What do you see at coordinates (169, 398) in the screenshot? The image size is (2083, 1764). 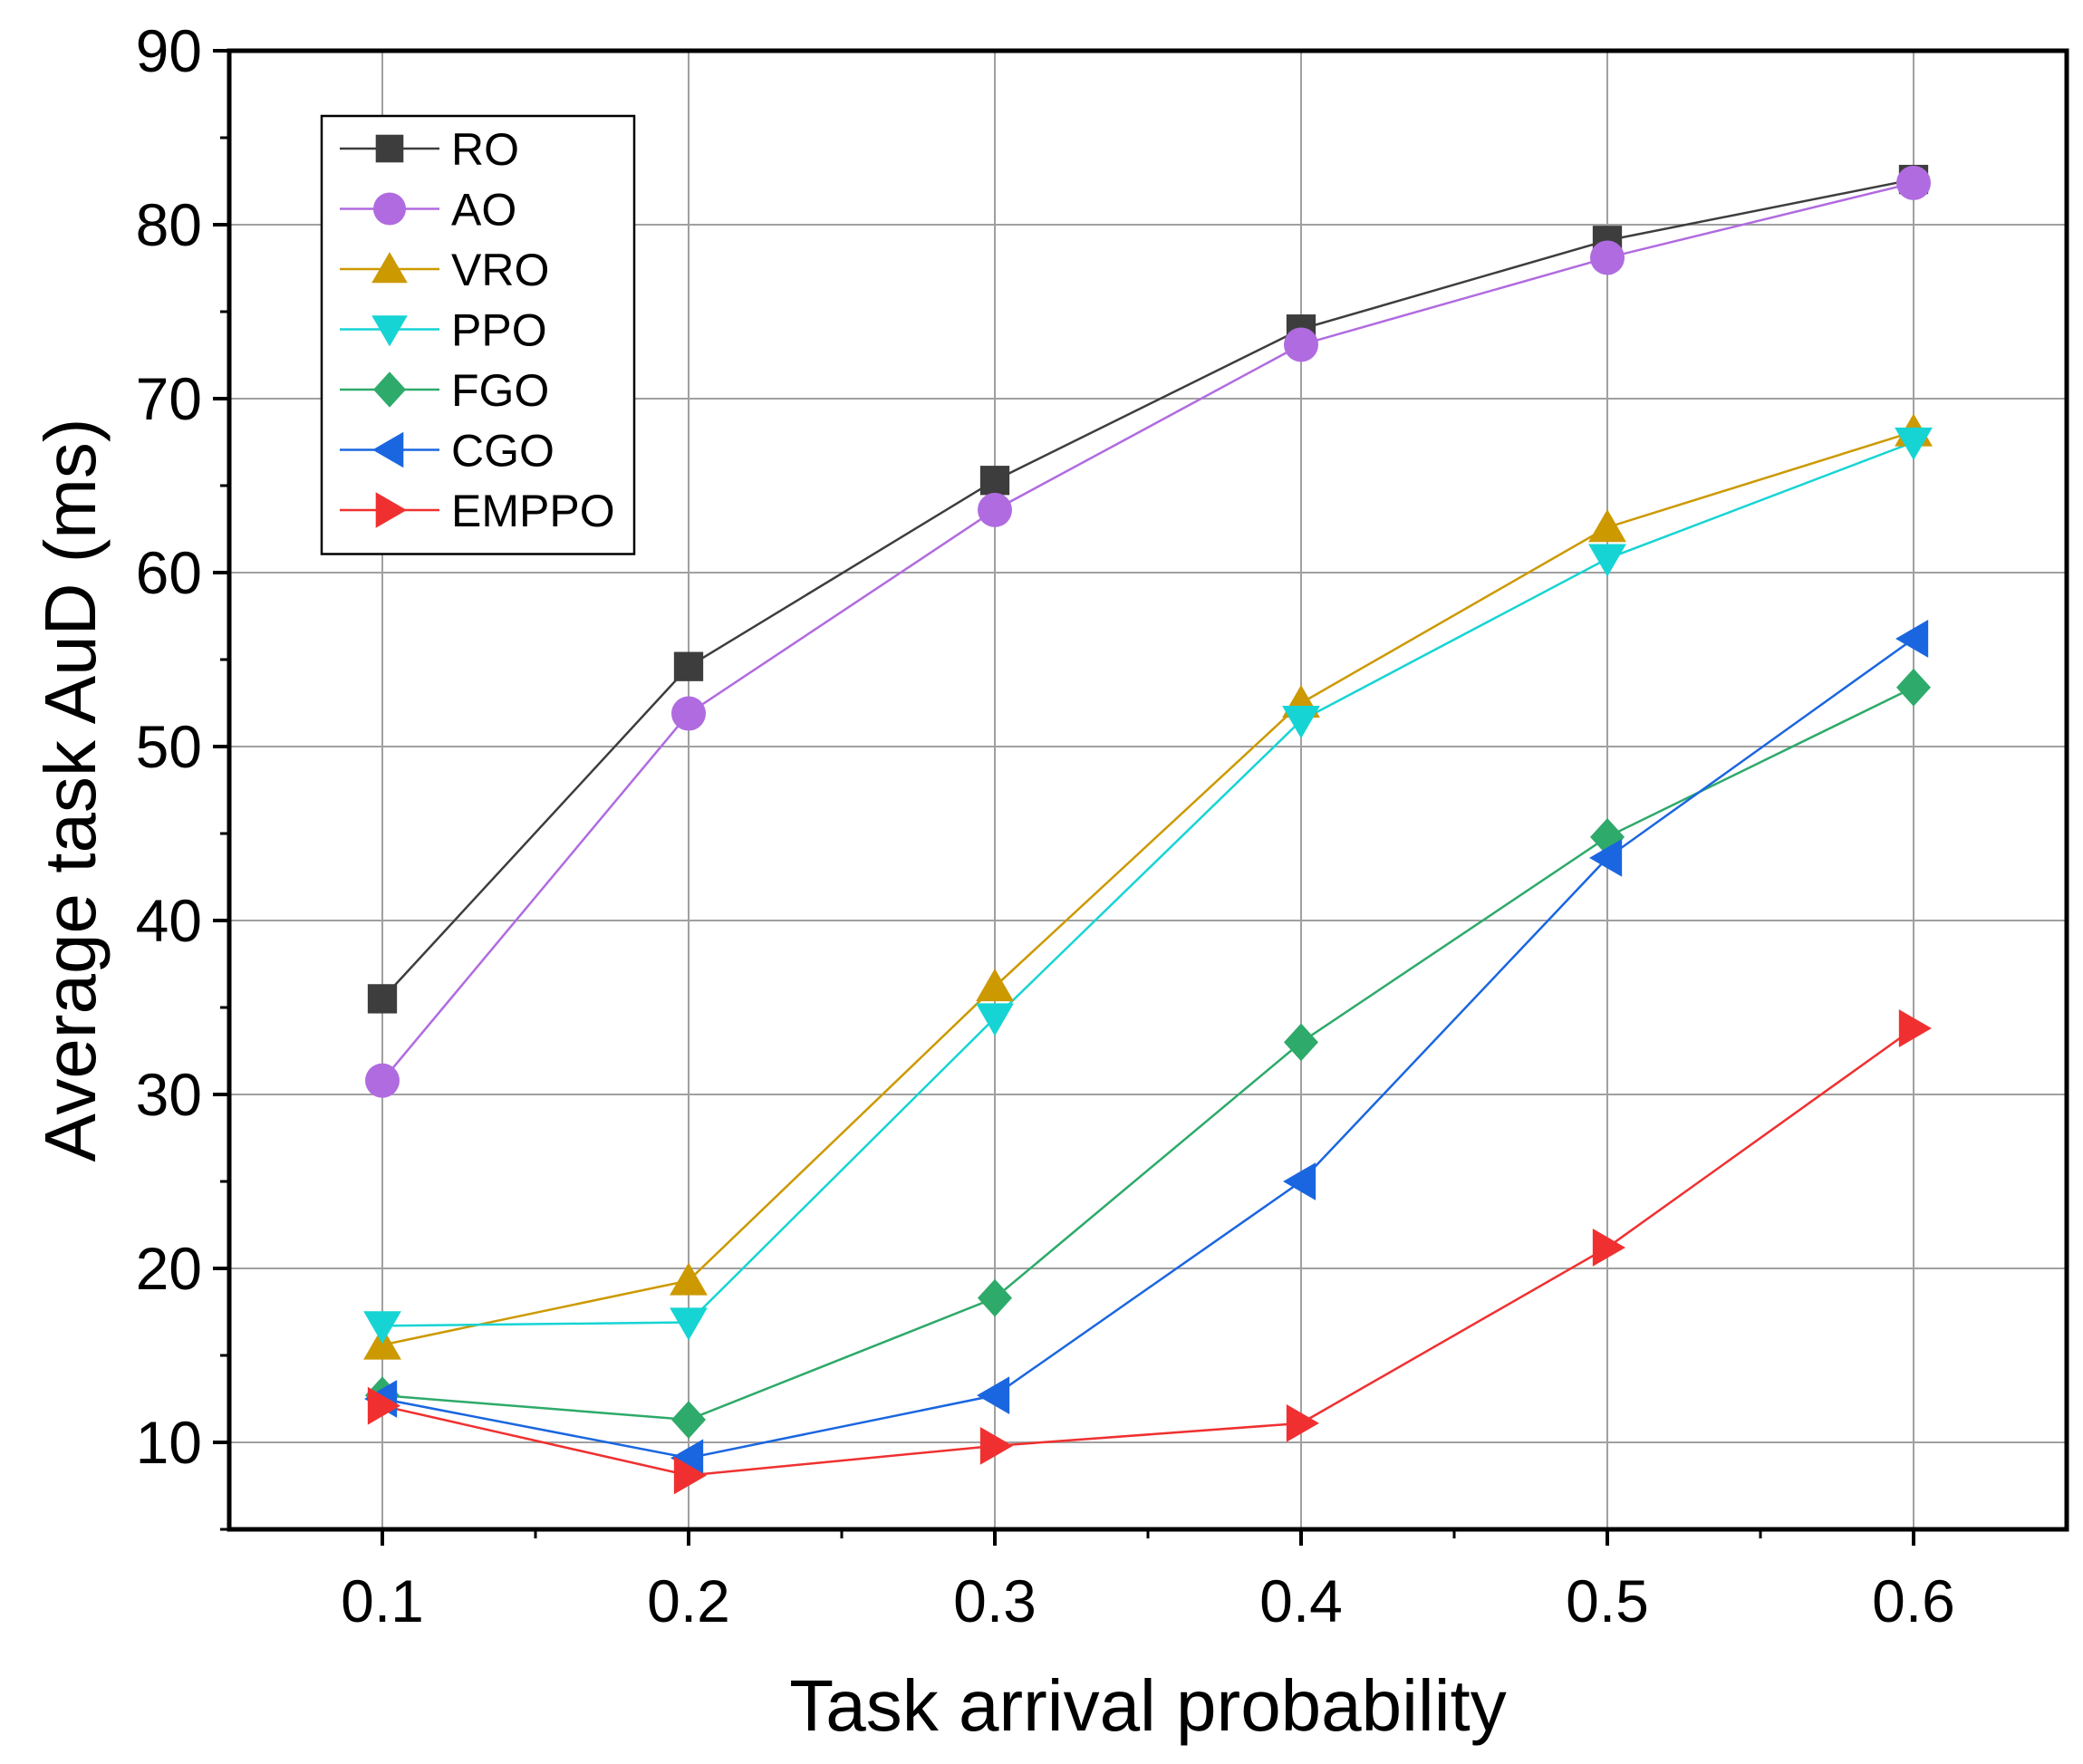 I see `y-tick-label: 70` at bounding box center [169, 398].